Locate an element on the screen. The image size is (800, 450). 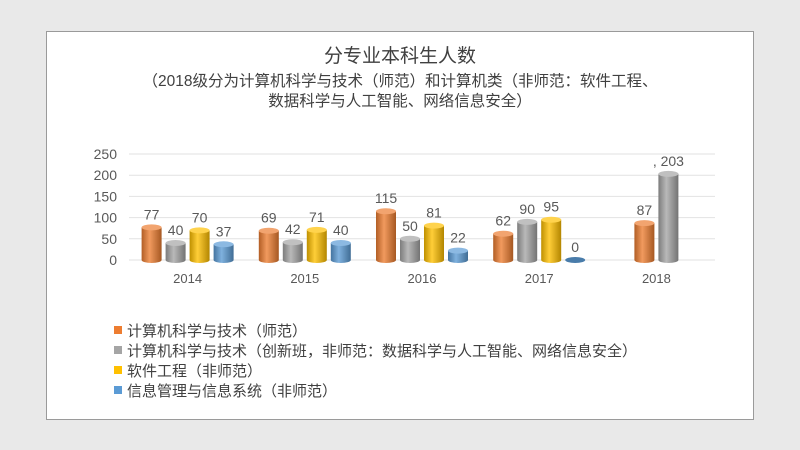
x-tick-label: 2016 is located at coordinates (422, 278).